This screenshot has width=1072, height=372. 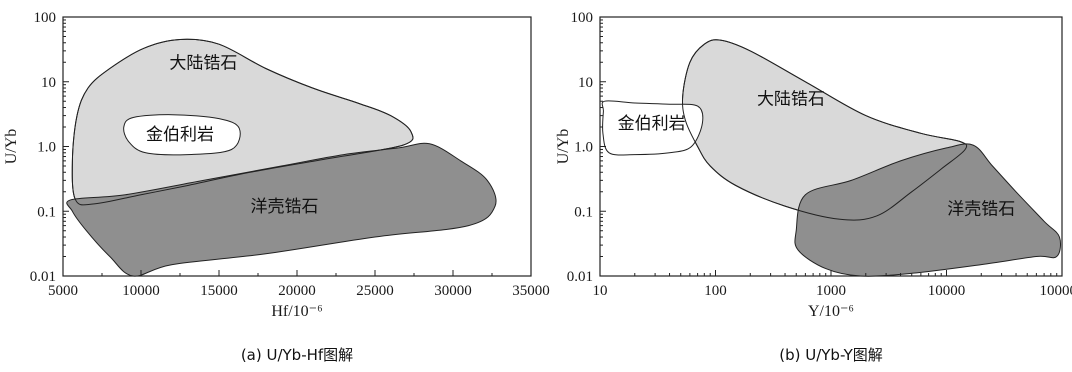 What do you see at coordinates (453, 291) in the screenshot?
I see `x-tick-label: 30000` at bounding box center [453, 291].